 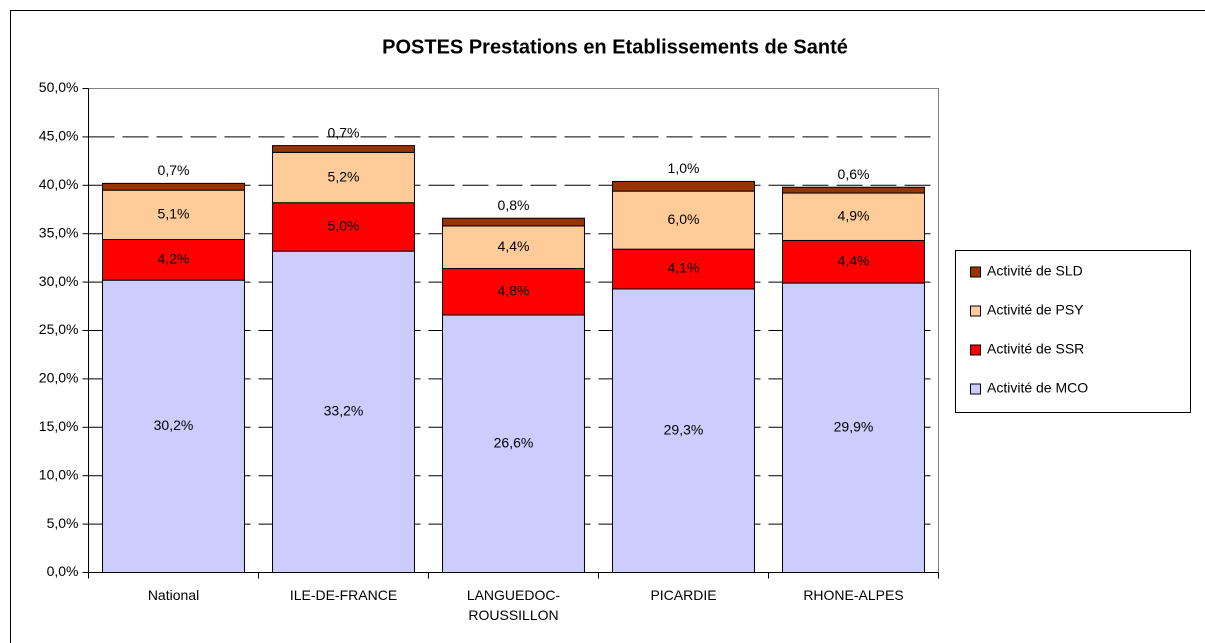 I want to click on legend, so click(x=1073, y=331).